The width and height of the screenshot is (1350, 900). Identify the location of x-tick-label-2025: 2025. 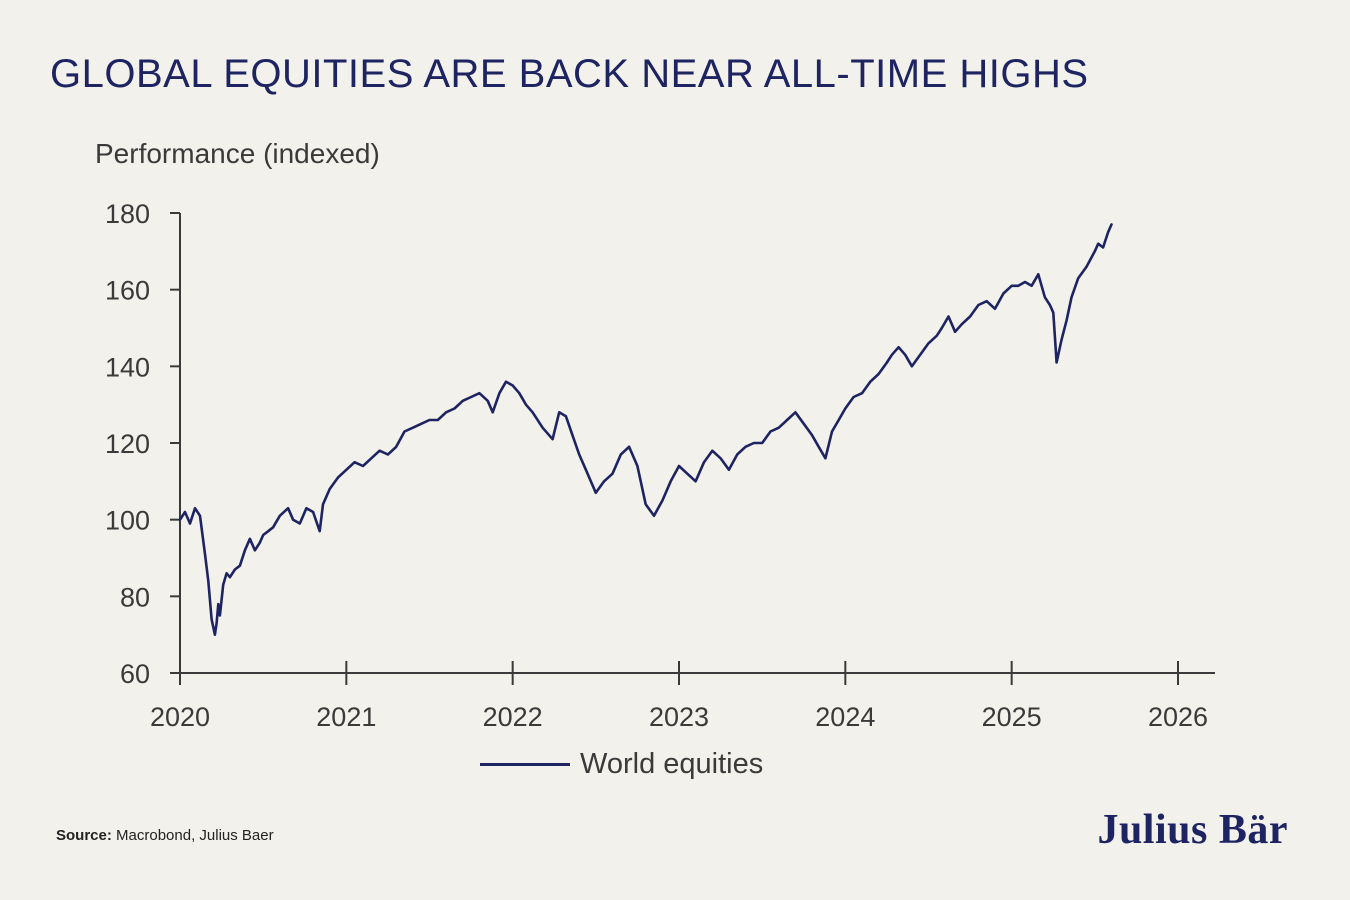
(1012, 717).